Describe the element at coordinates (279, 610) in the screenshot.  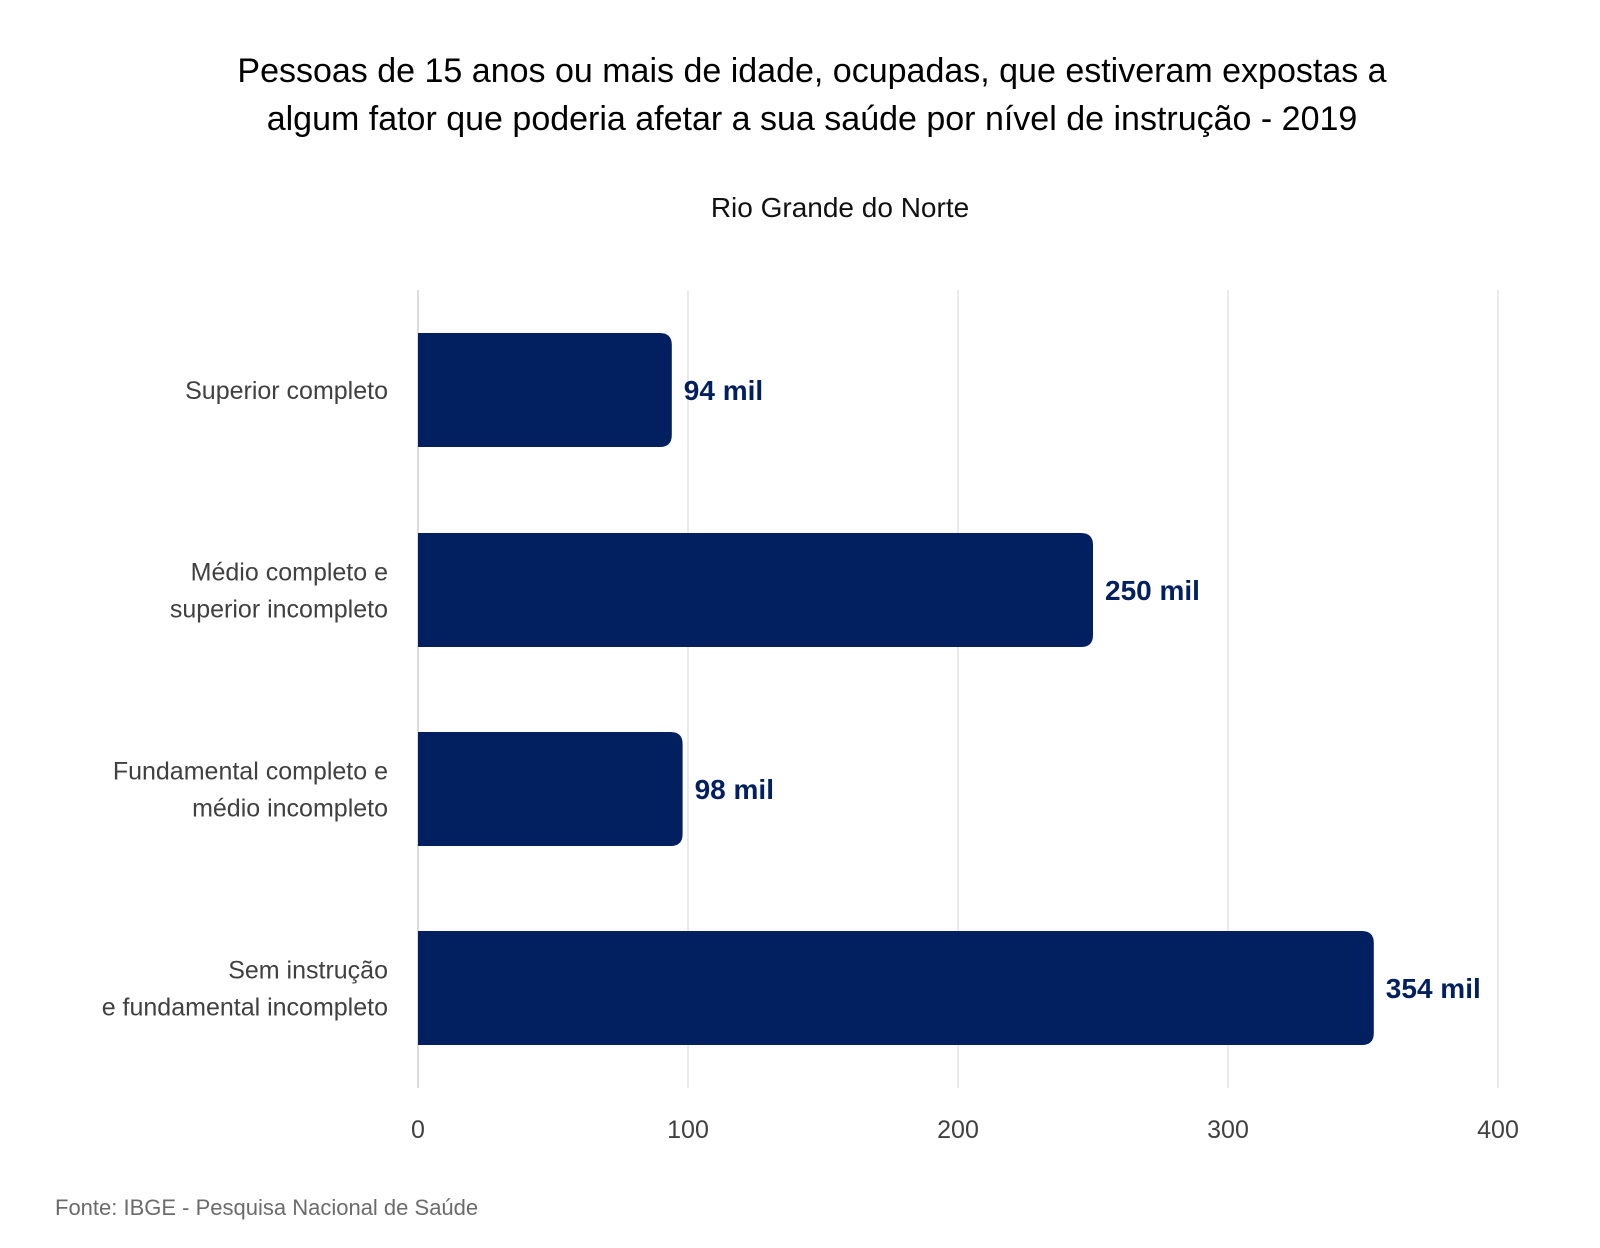
I see `category-label-line: superior incompleto` at that location.